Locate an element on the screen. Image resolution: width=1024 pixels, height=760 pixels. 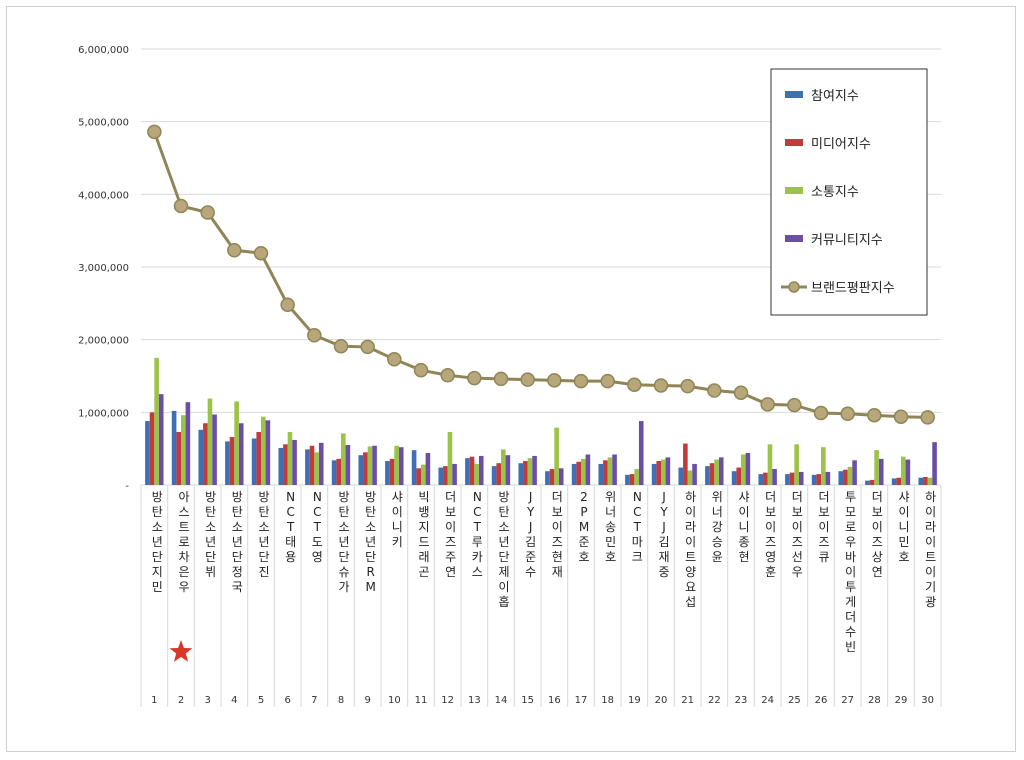
rank-label: 14 is located at coordinates (501, 700).